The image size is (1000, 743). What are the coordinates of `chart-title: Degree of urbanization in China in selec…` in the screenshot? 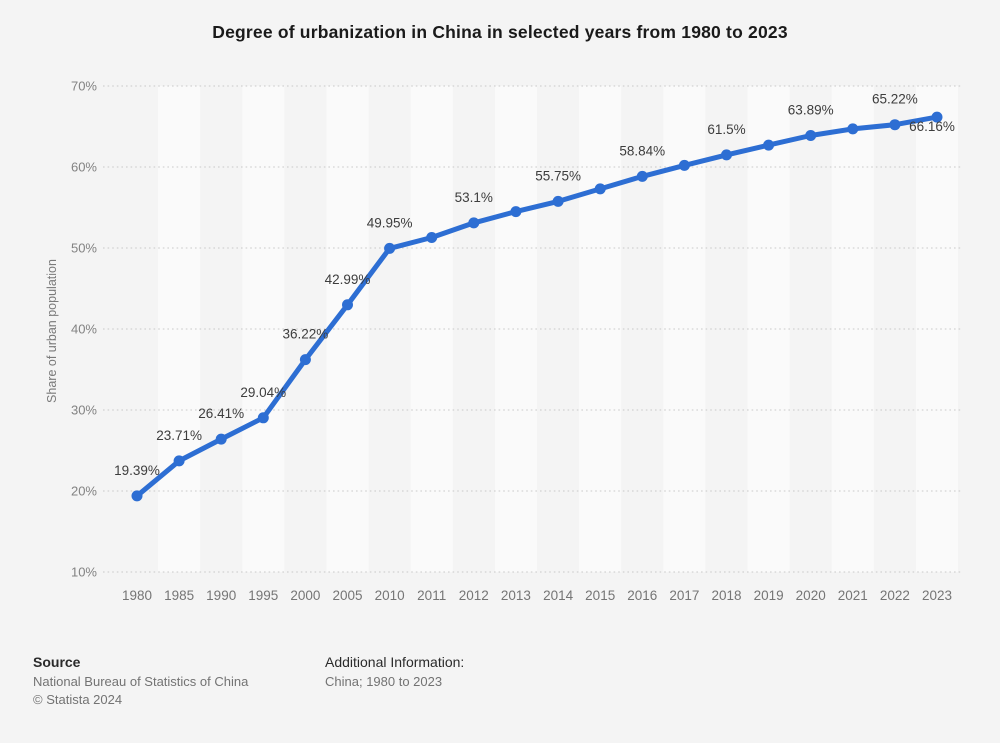 It's located at (500, 32).